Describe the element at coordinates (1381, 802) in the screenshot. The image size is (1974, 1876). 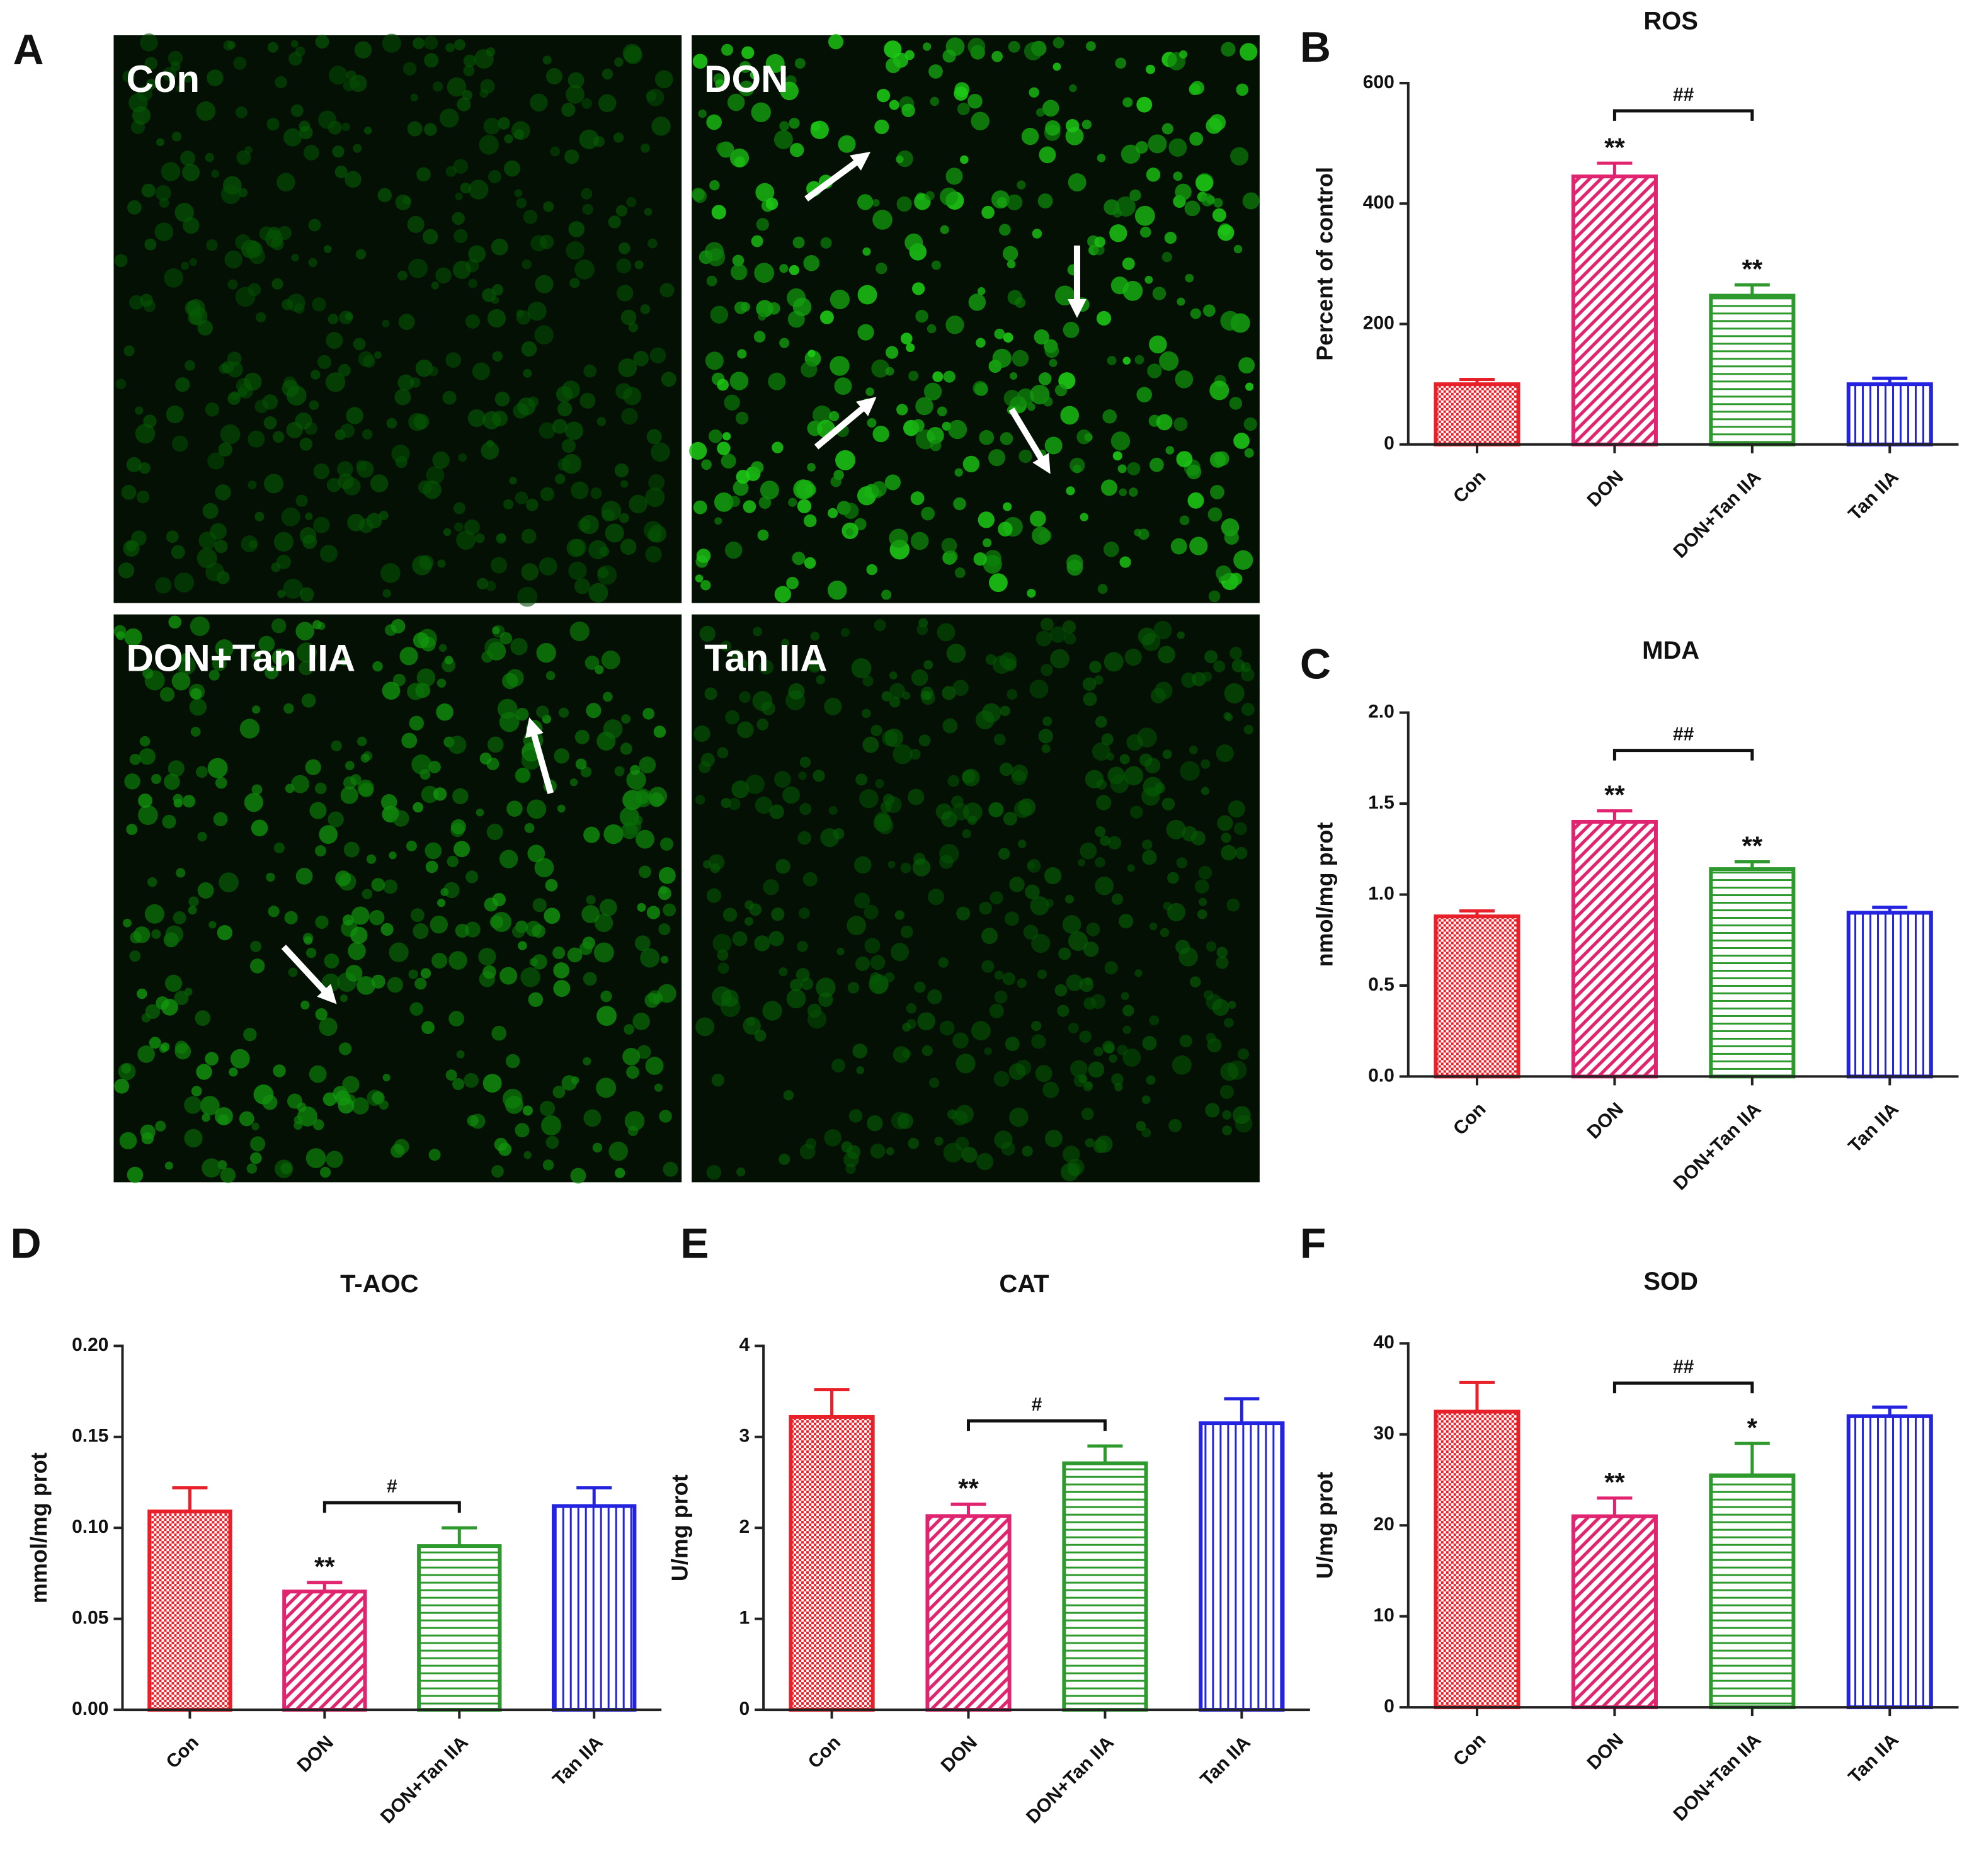
I see `y-tick-label: 1.5` at that location.